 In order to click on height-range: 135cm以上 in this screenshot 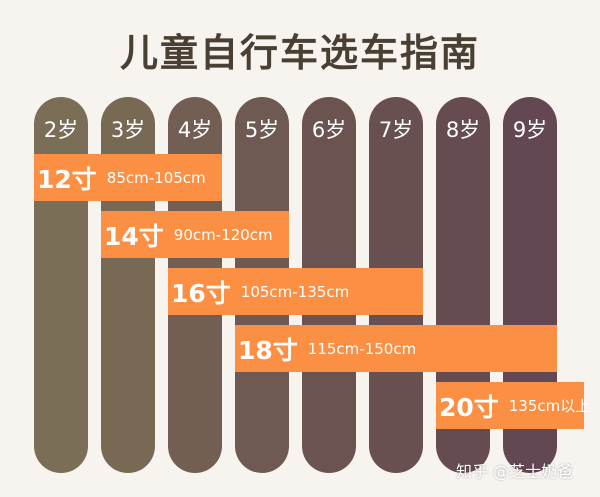, I will do `click(549, 406)`.